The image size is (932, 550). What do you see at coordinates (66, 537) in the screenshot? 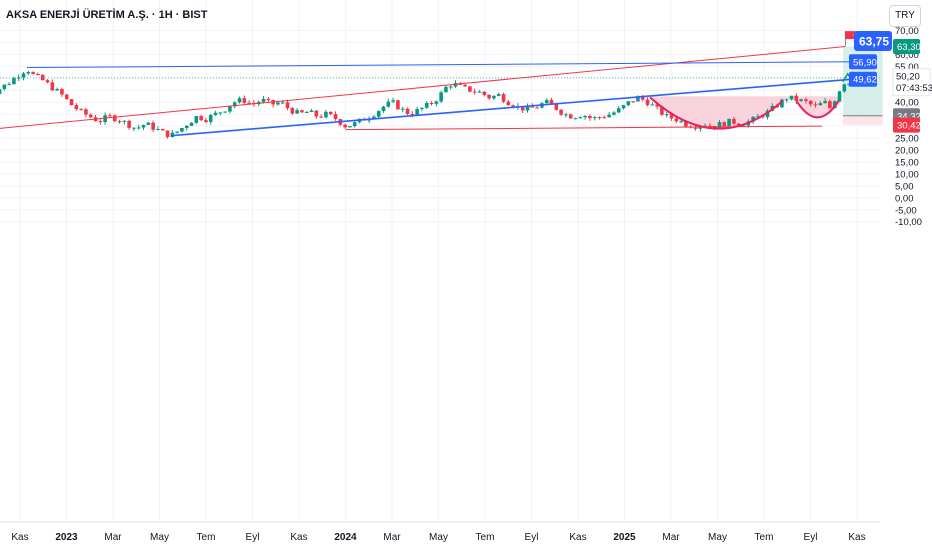
I see `x-tick-label: 2023` at bounding box center [66, 537].